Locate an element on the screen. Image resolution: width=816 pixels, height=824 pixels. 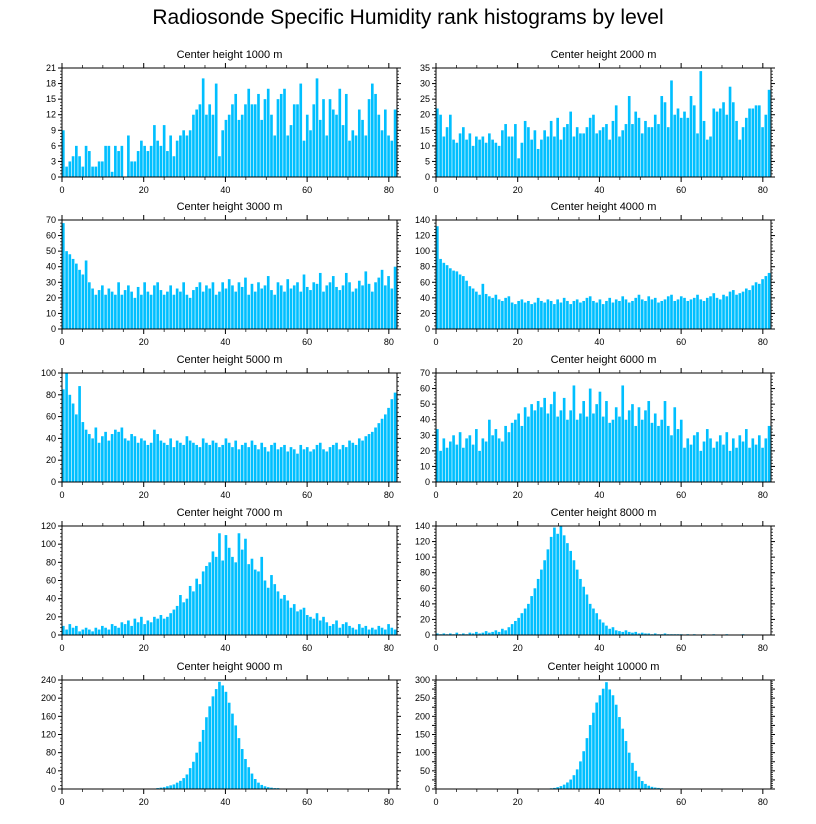
x-tick-label: 40 is located at coordinates (225, 802).